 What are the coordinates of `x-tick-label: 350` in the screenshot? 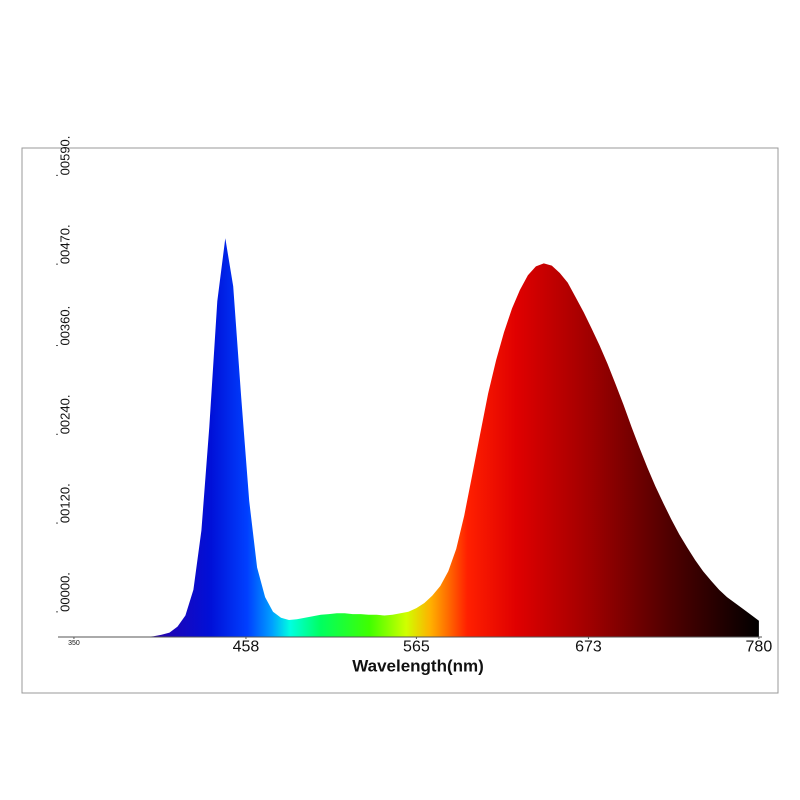 It's located at (74, 643).